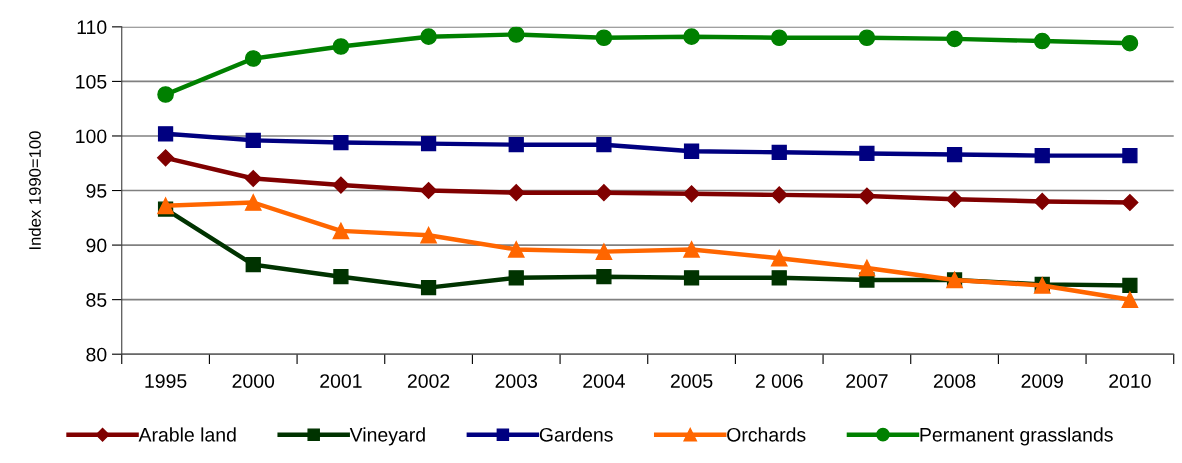 Image resolution: width=1182 pixels, height=463 pixels. I want to click on y-tick-label: 105, so click(91, 81).